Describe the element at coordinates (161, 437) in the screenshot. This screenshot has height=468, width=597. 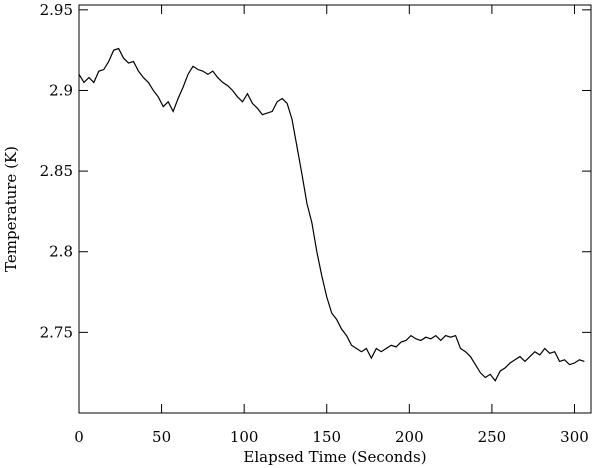
I see `x-tick-label: 50` at that location.